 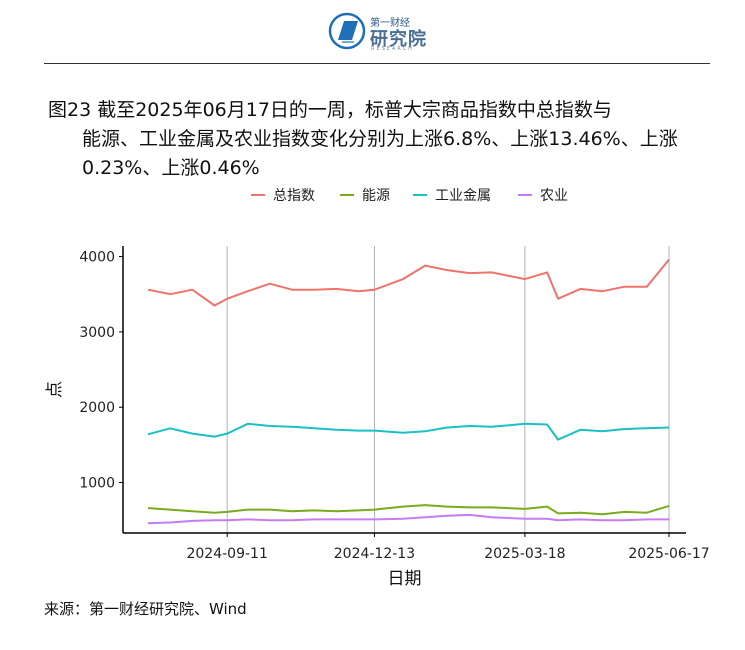 I want to click on y-tick-label: 3000, so click(x=97, y=333).